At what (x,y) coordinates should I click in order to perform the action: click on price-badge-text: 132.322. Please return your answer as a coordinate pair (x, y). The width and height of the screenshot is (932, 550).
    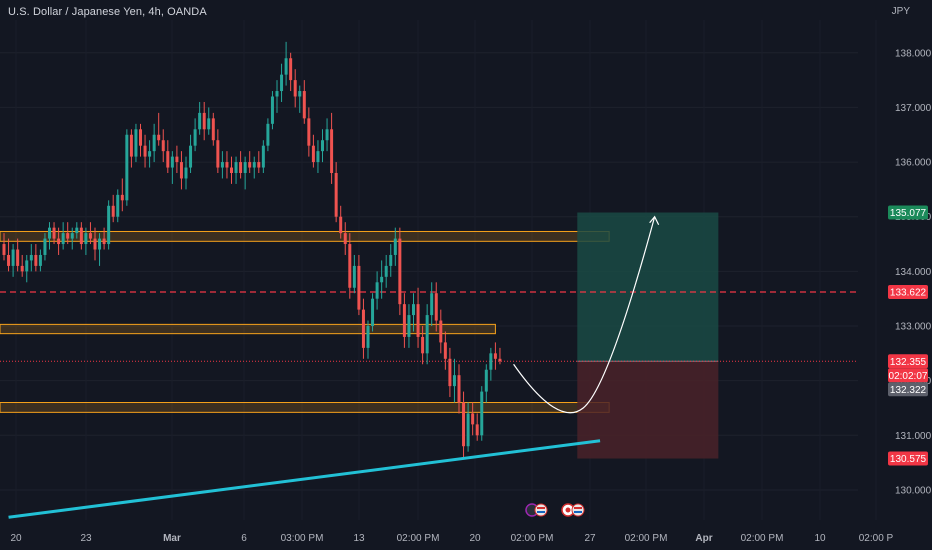
    Looking at the image, I should click on (908, 390).